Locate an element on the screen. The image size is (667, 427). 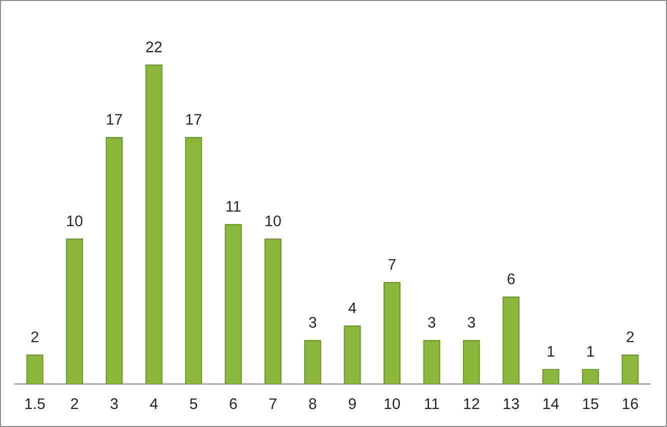
x-tick-label: 3 is located at coordinates (114, 404).